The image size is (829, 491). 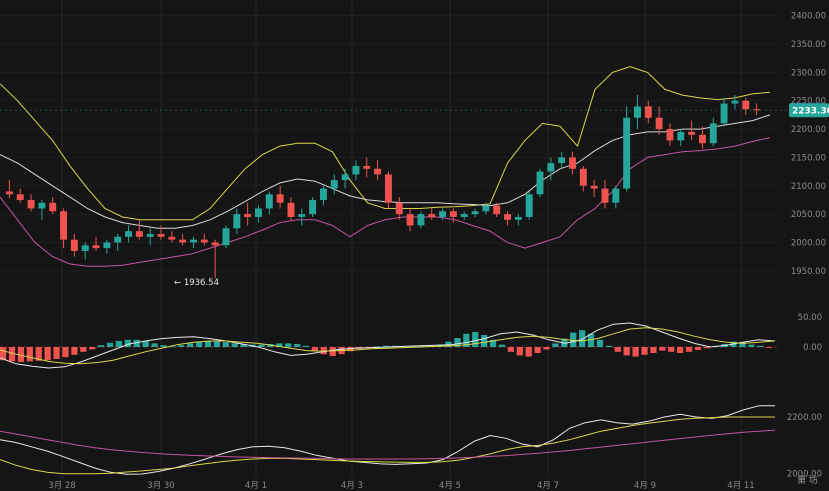 What do you see at coordinates (196, 283) in the screenshot?
I see `low-price-annotation: ← 1936.54` at bounding box center [196, 283].